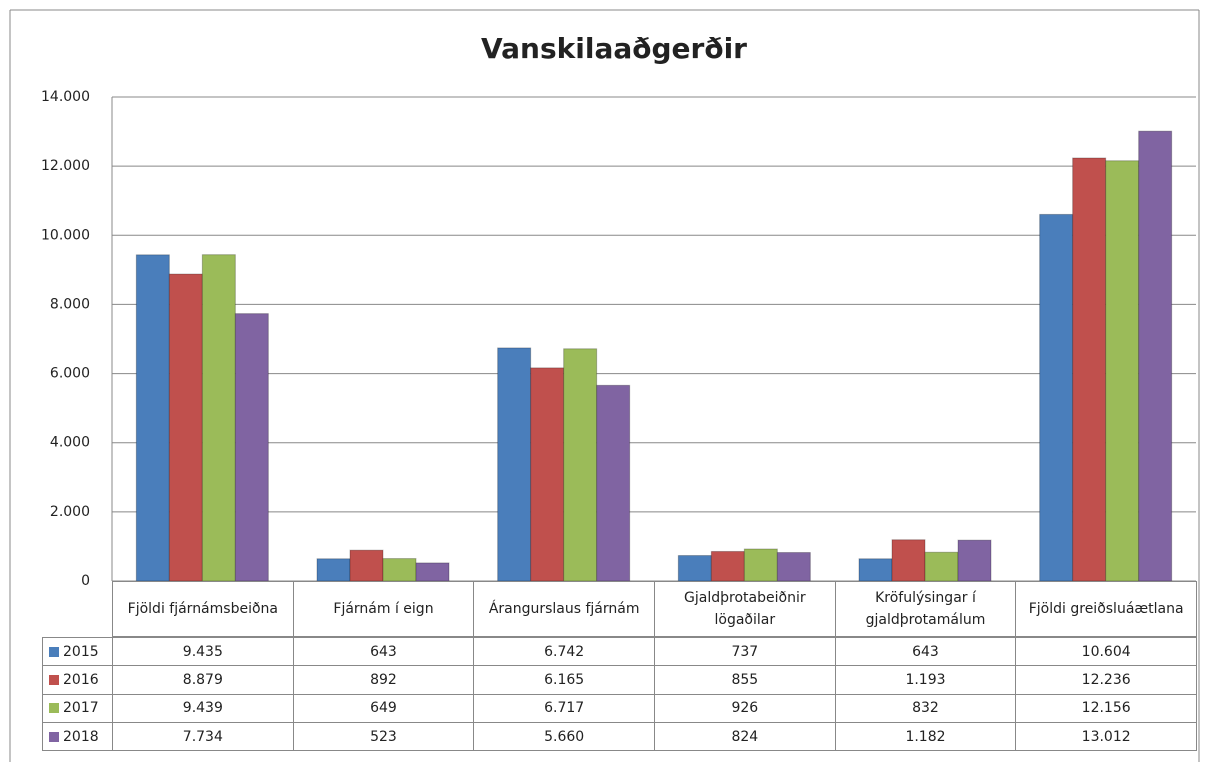 This screenshot has height=762, width=1211. I want to click on legend-entry: 2016, so click(77, 680).